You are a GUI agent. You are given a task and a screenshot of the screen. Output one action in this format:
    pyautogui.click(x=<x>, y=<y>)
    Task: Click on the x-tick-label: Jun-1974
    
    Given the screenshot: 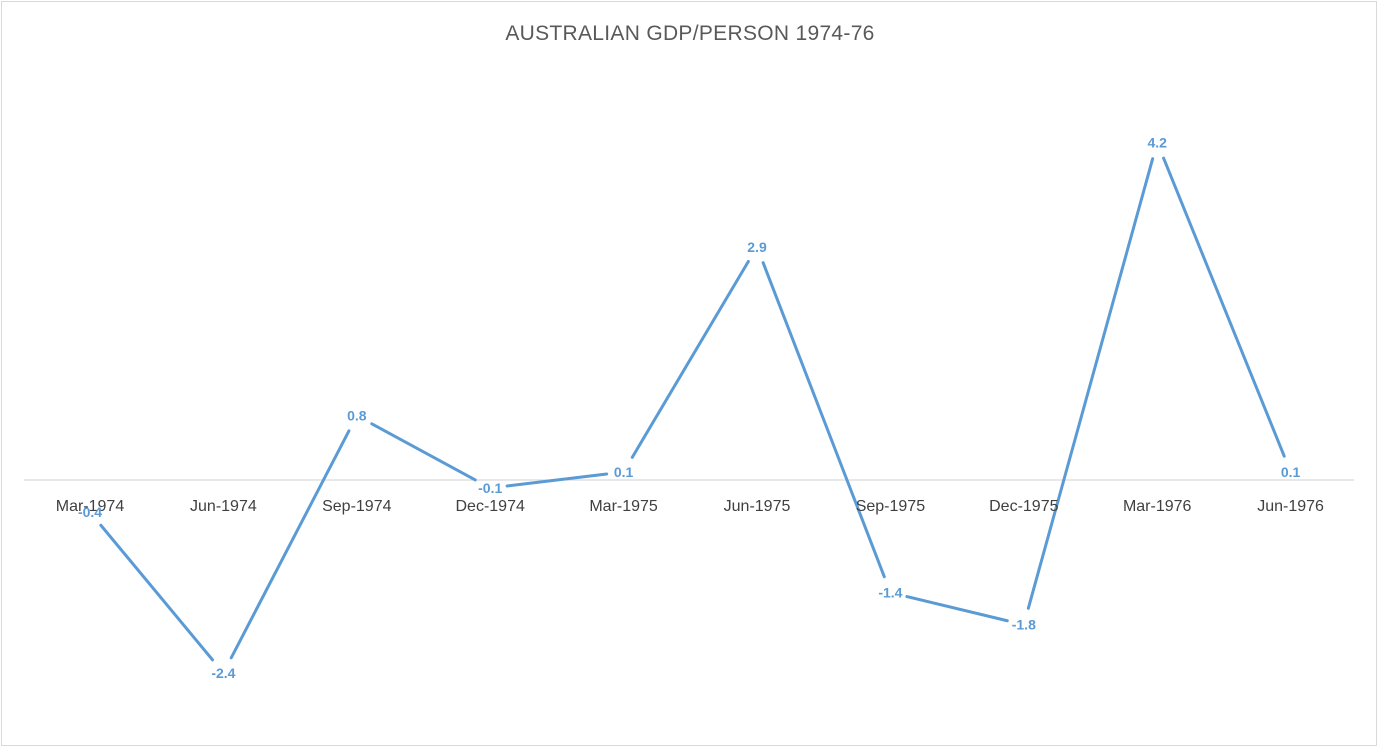 What is the action you would take?
    pyautogui.click(x=223, y=506)
    